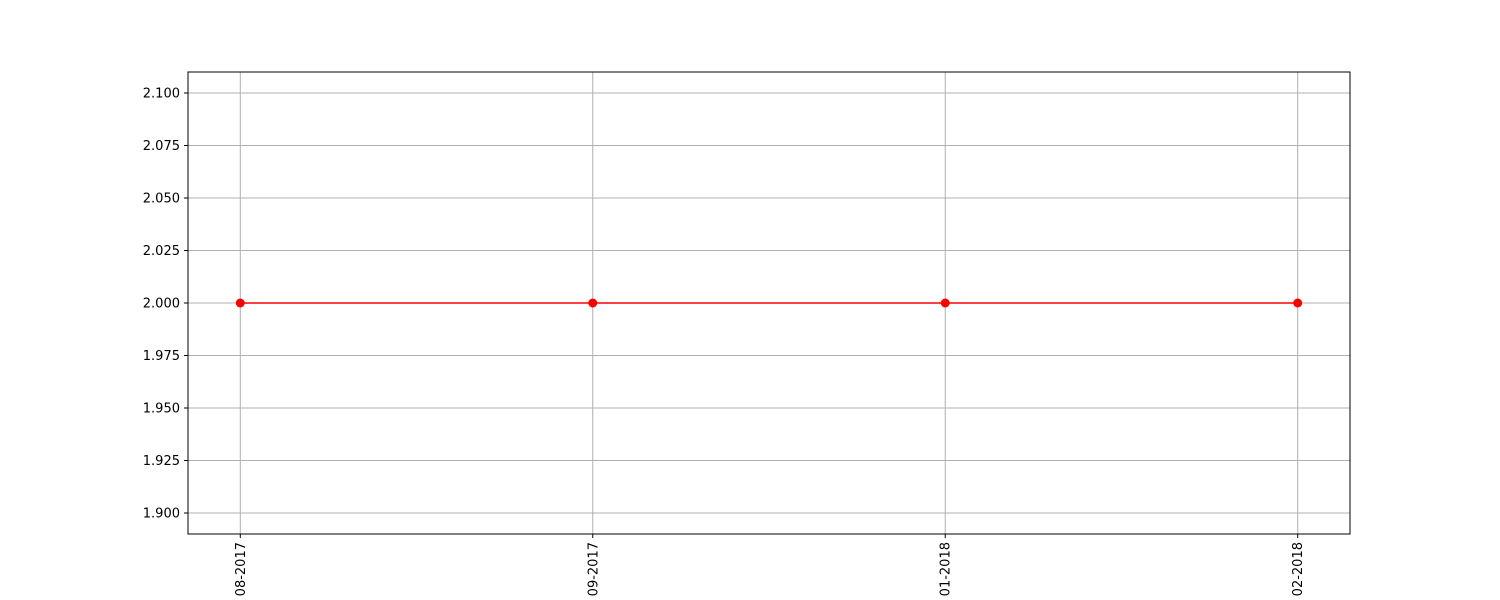  Describe the element at coordinates (161, 304) in the screenshot. I see `y-tick-label: 2.000` at that location.